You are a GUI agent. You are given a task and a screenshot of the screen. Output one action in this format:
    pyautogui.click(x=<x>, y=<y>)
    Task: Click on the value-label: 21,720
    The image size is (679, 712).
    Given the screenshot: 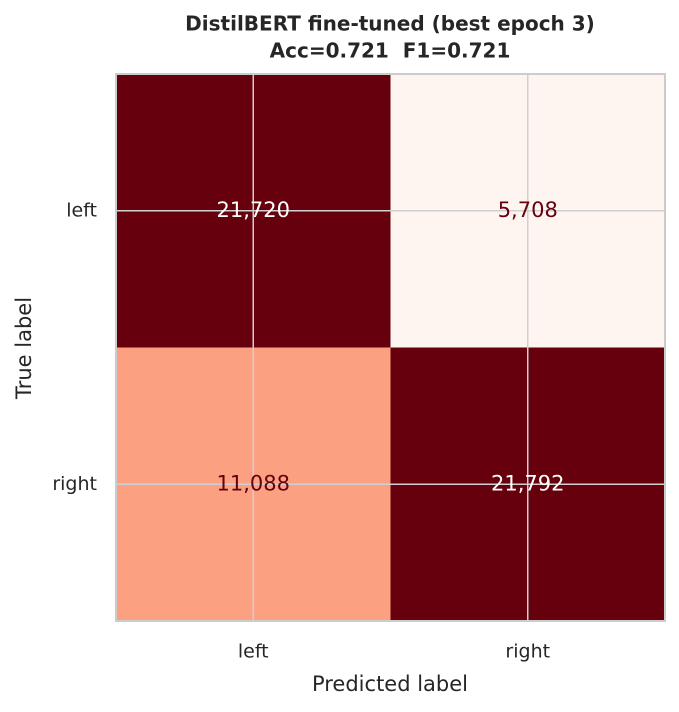 What is the action you would take?
    pyautogui.click(x=253, y=210)
    